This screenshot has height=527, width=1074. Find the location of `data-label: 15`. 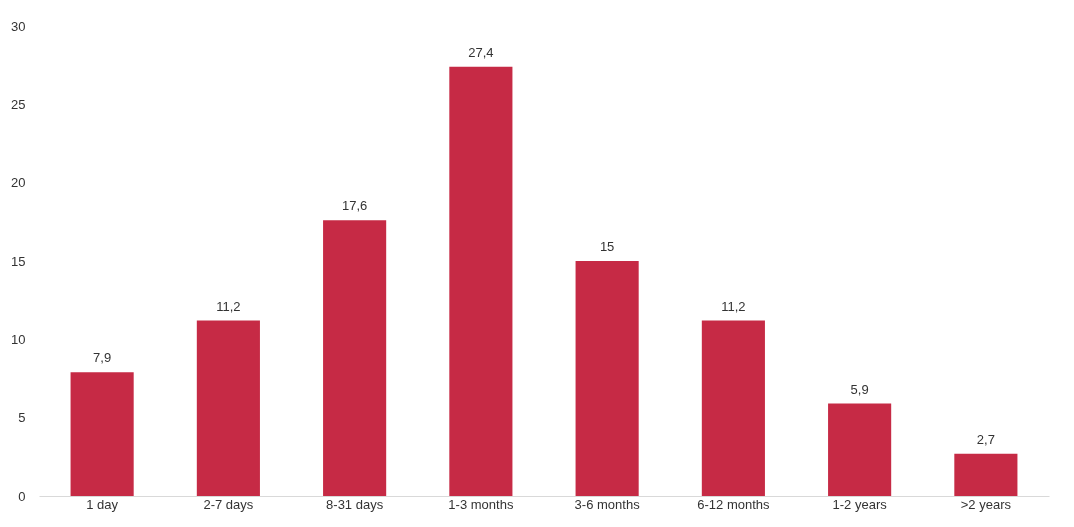

data-label: 15 is located at coordinates (607, 246).